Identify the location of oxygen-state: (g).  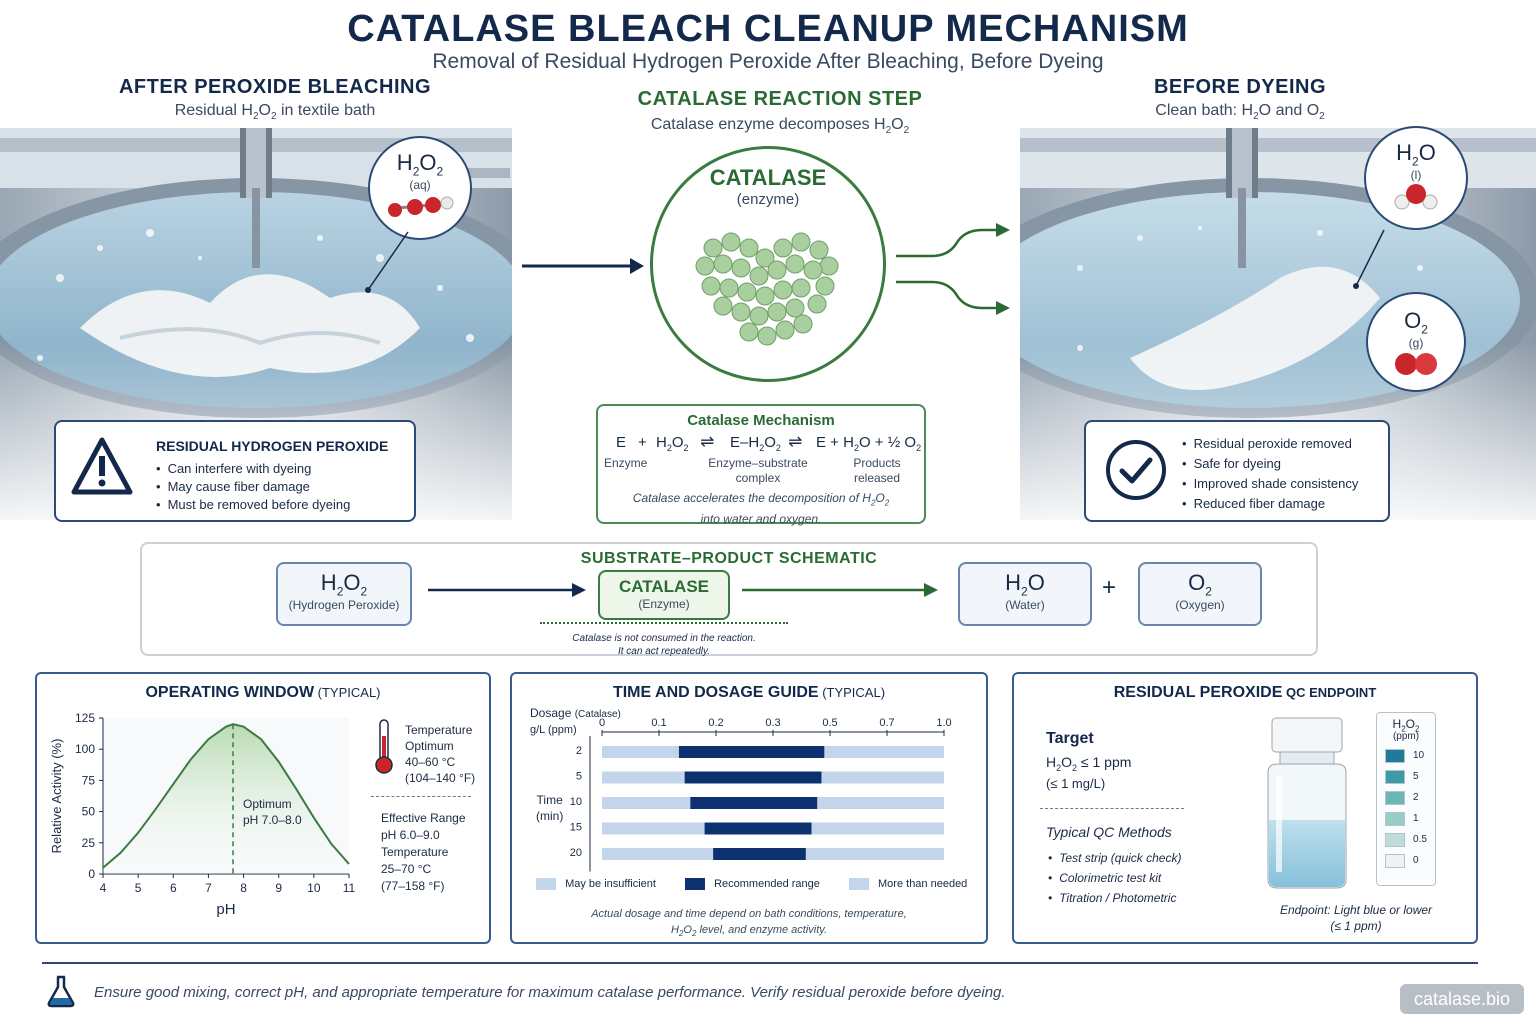
(1416, 343).